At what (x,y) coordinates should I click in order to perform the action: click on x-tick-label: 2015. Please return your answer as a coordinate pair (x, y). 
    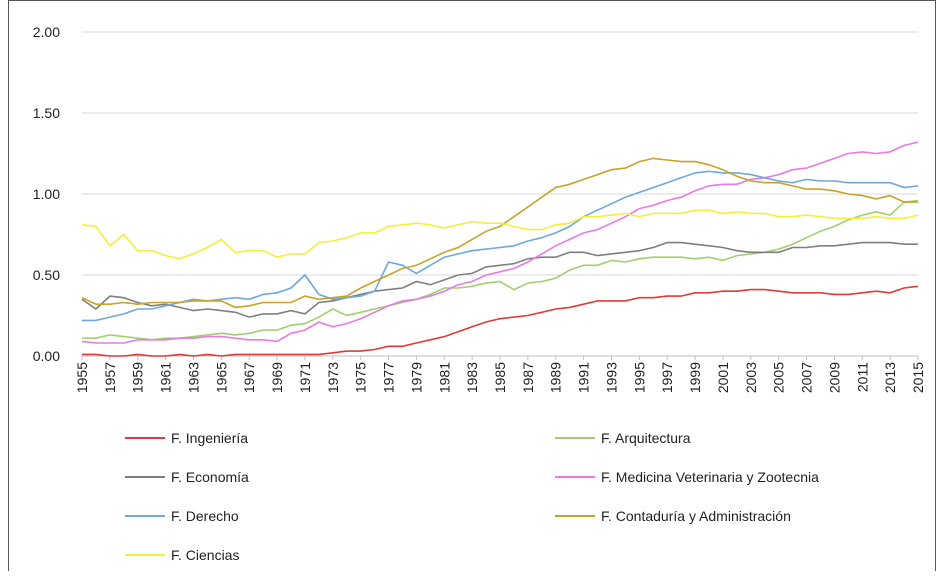
    Looking at the image, I should click on (918, 377).